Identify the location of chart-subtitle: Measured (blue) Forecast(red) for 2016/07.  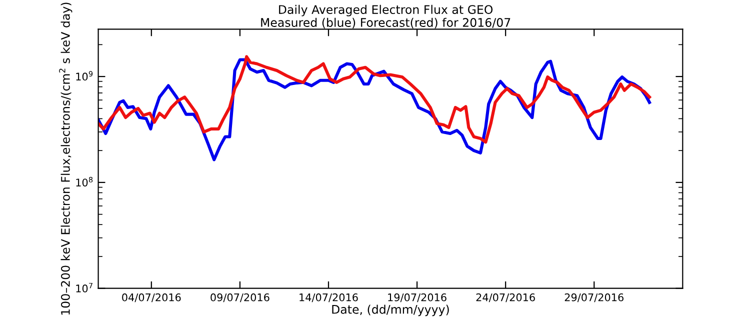
(385, 23).